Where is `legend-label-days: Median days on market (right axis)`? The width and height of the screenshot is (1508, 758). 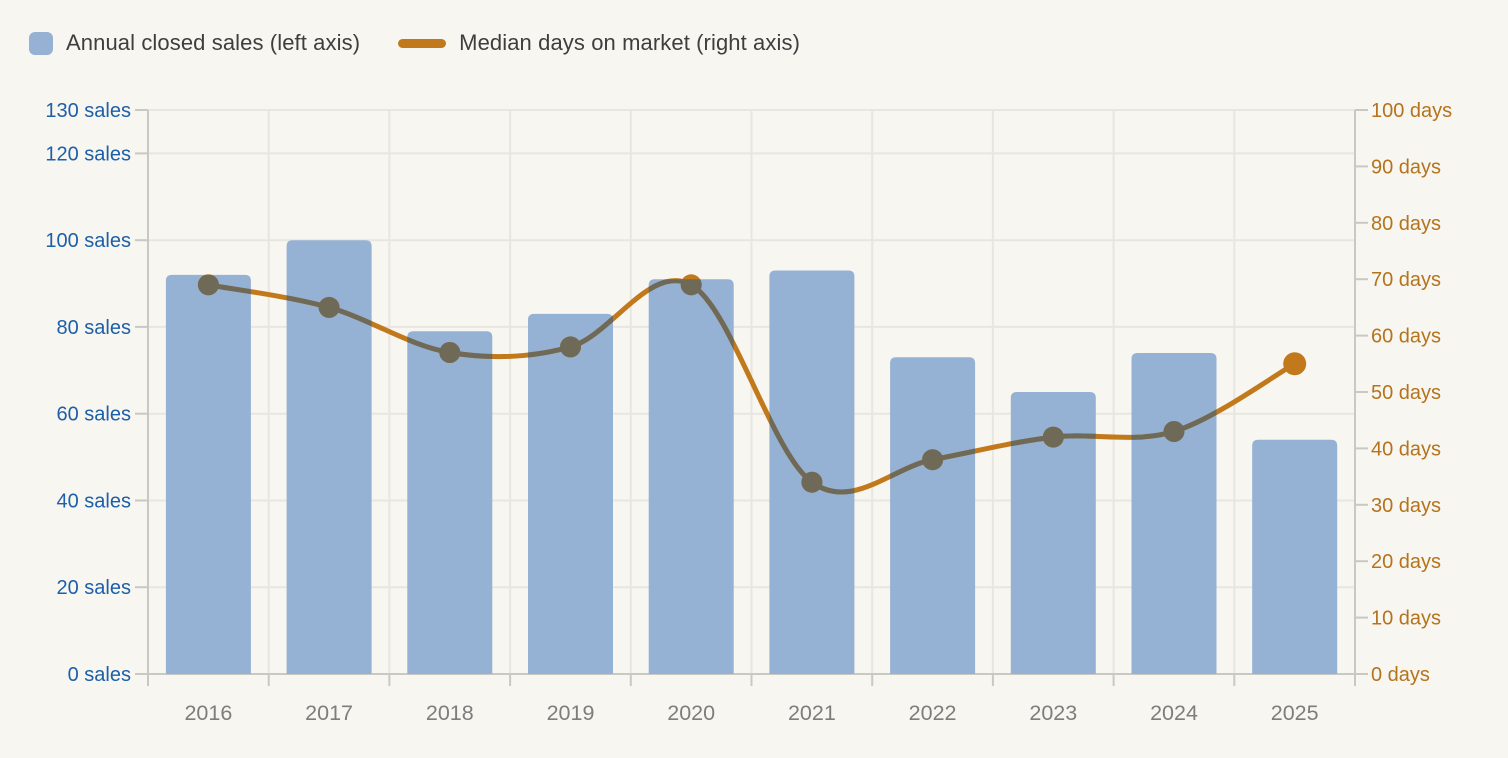 legend-label-days: Median days on market (right axis) is located at coordinates (630, 42).